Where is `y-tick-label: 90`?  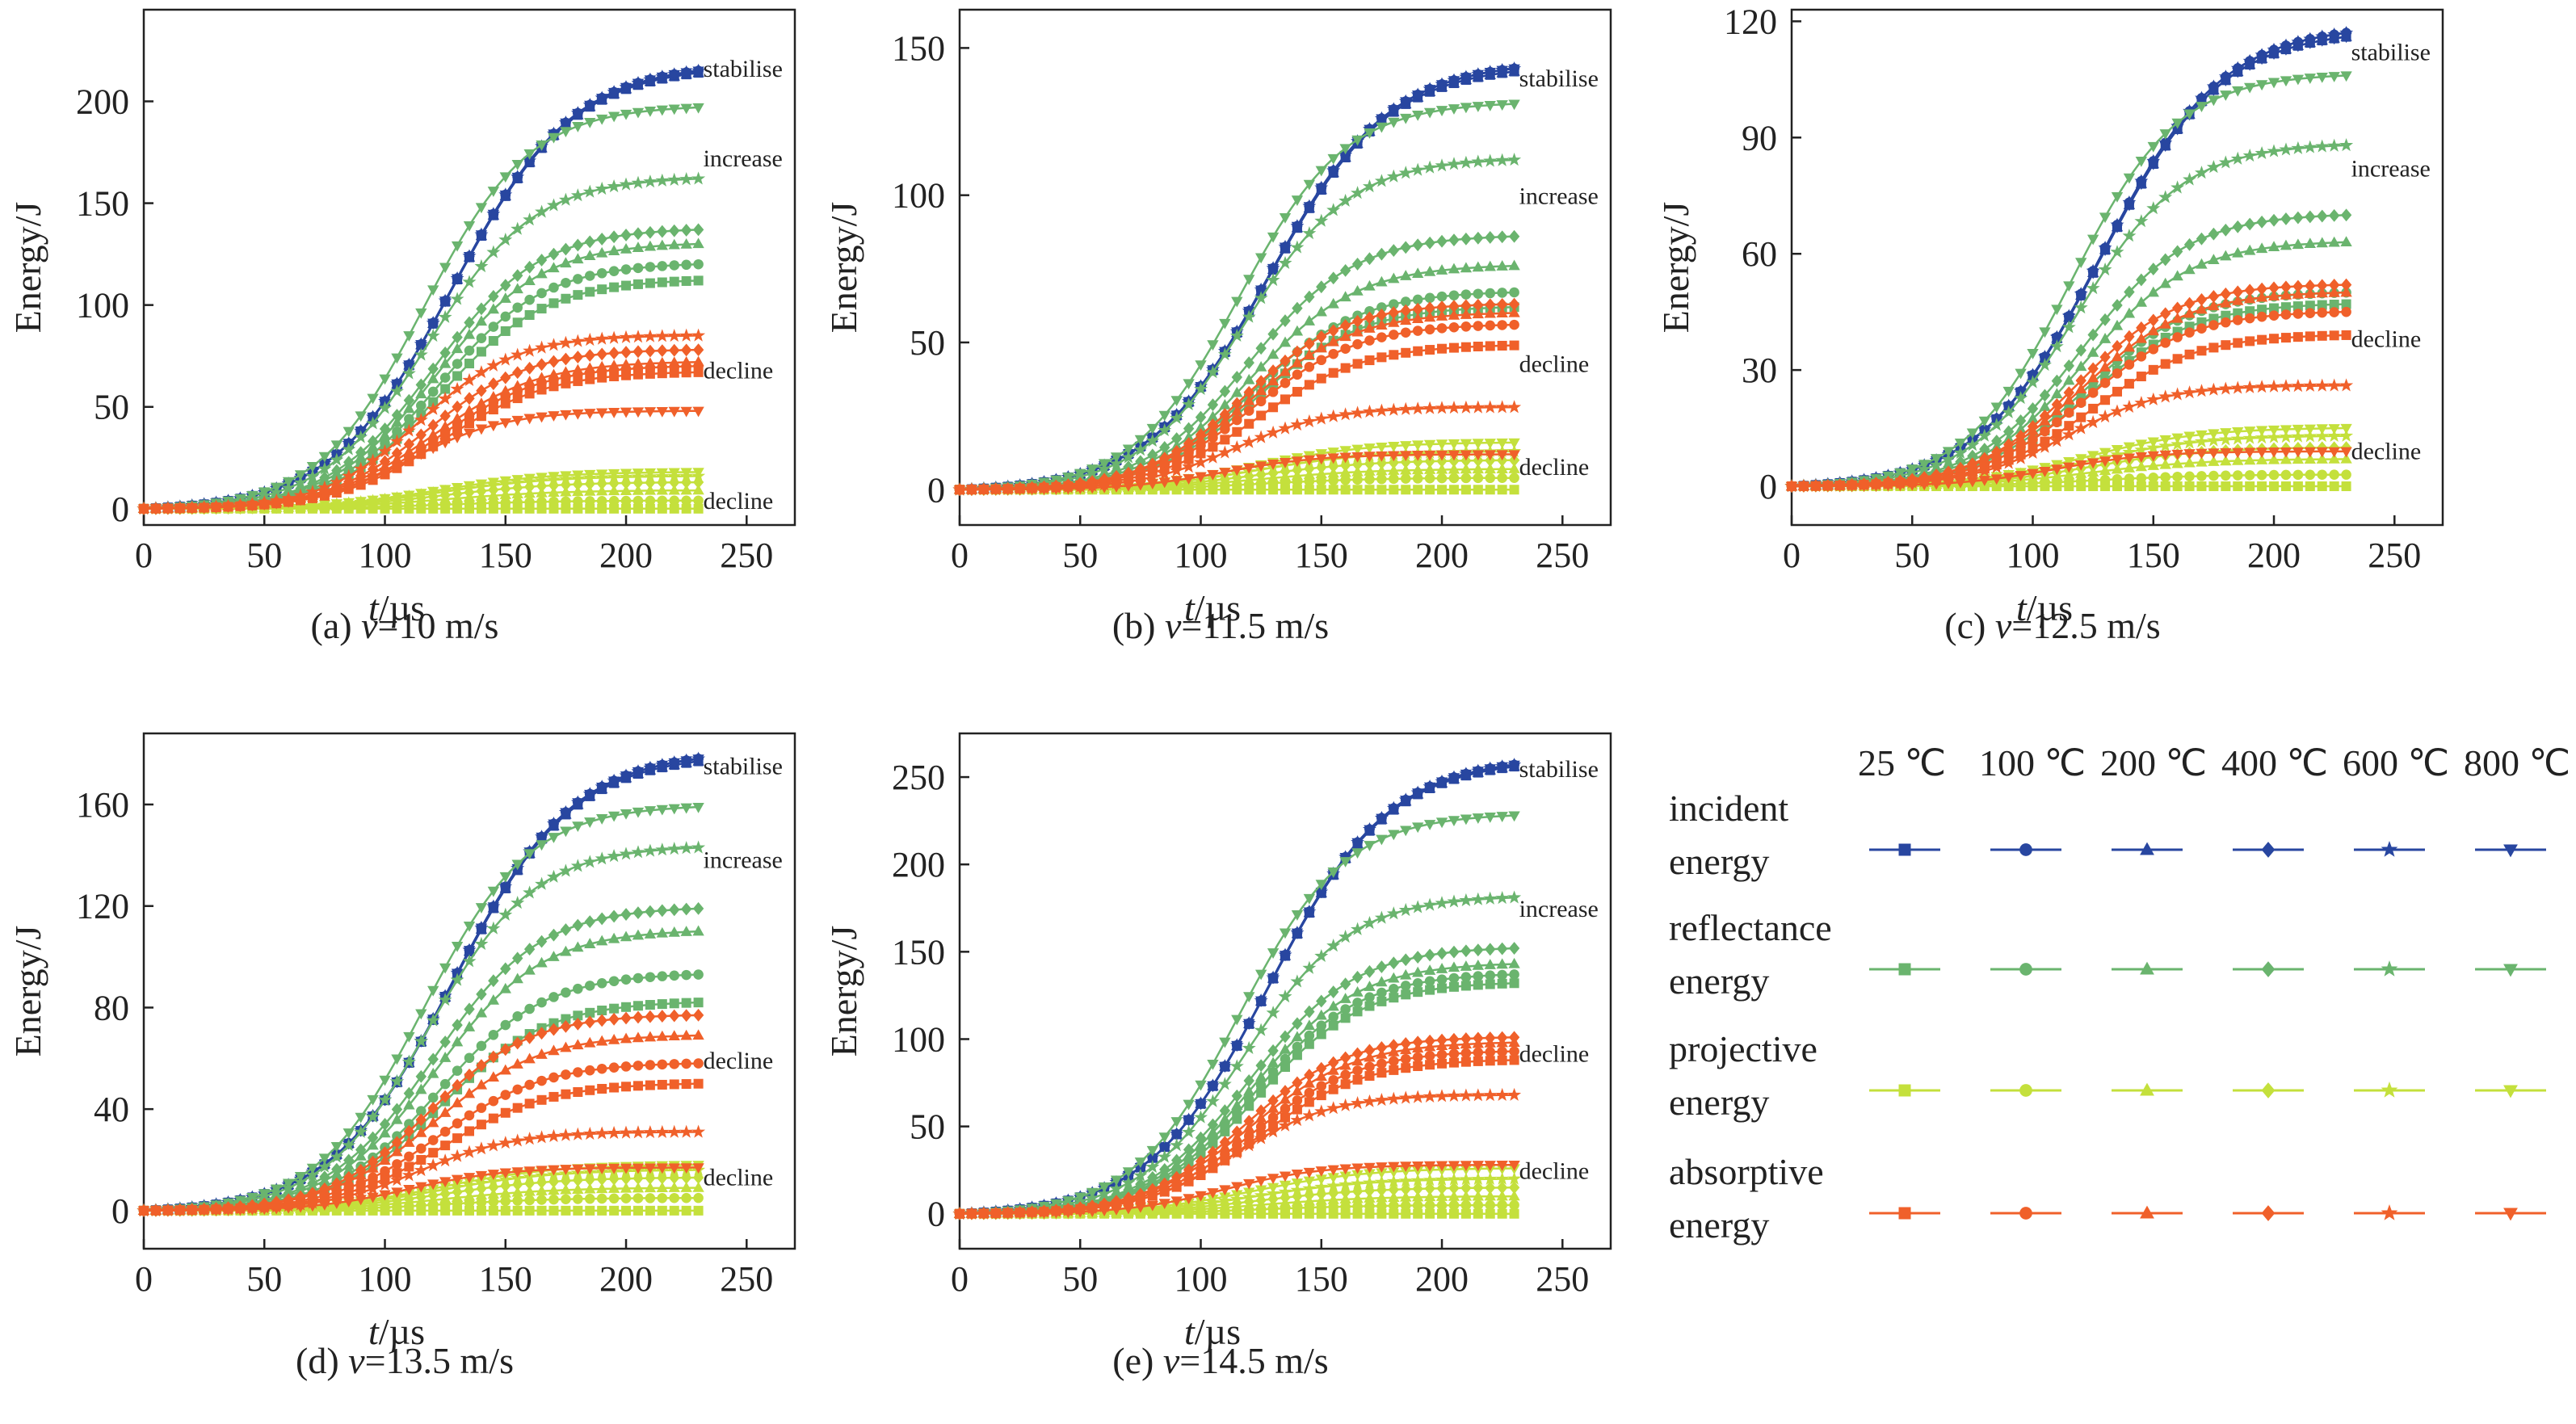
y-tick-label: 90 is located at coordinates (1760, 138).